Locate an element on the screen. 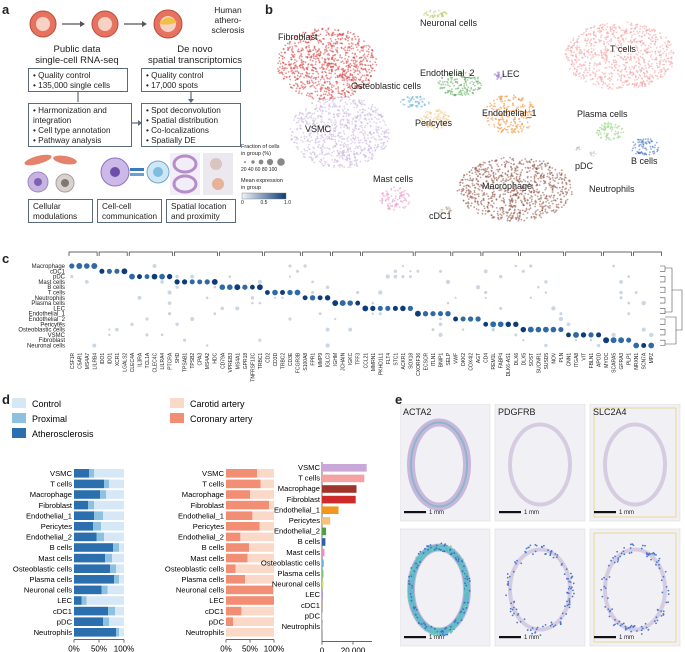 Image resolution: width=685 pixels, height=652 pixels. spatial-location-box: Spatial location and proximity is located at coordinates (201, 211).